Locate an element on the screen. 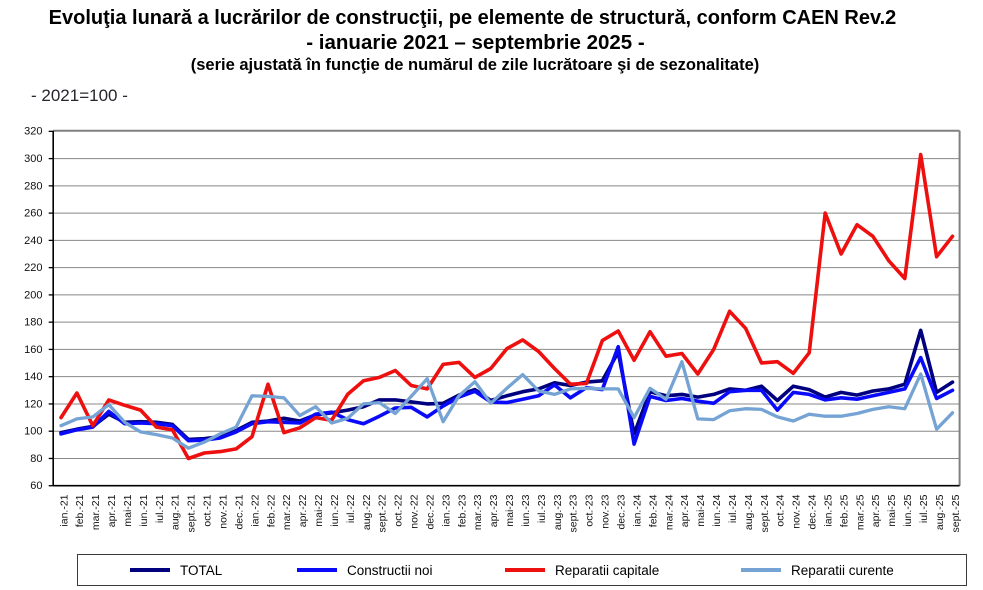 This screenshot has width=983, height=590. svg-text: 120 is located at coordinates (33, 404).